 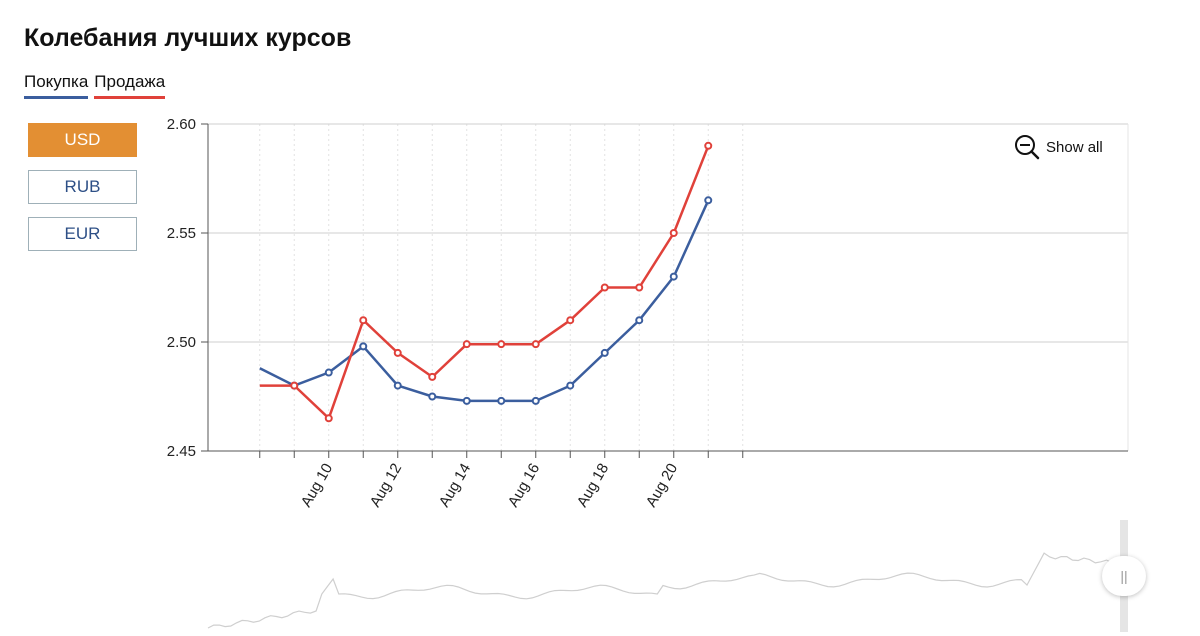 I want to click on show-all-button: Show all, so click(x=1058, y=147).